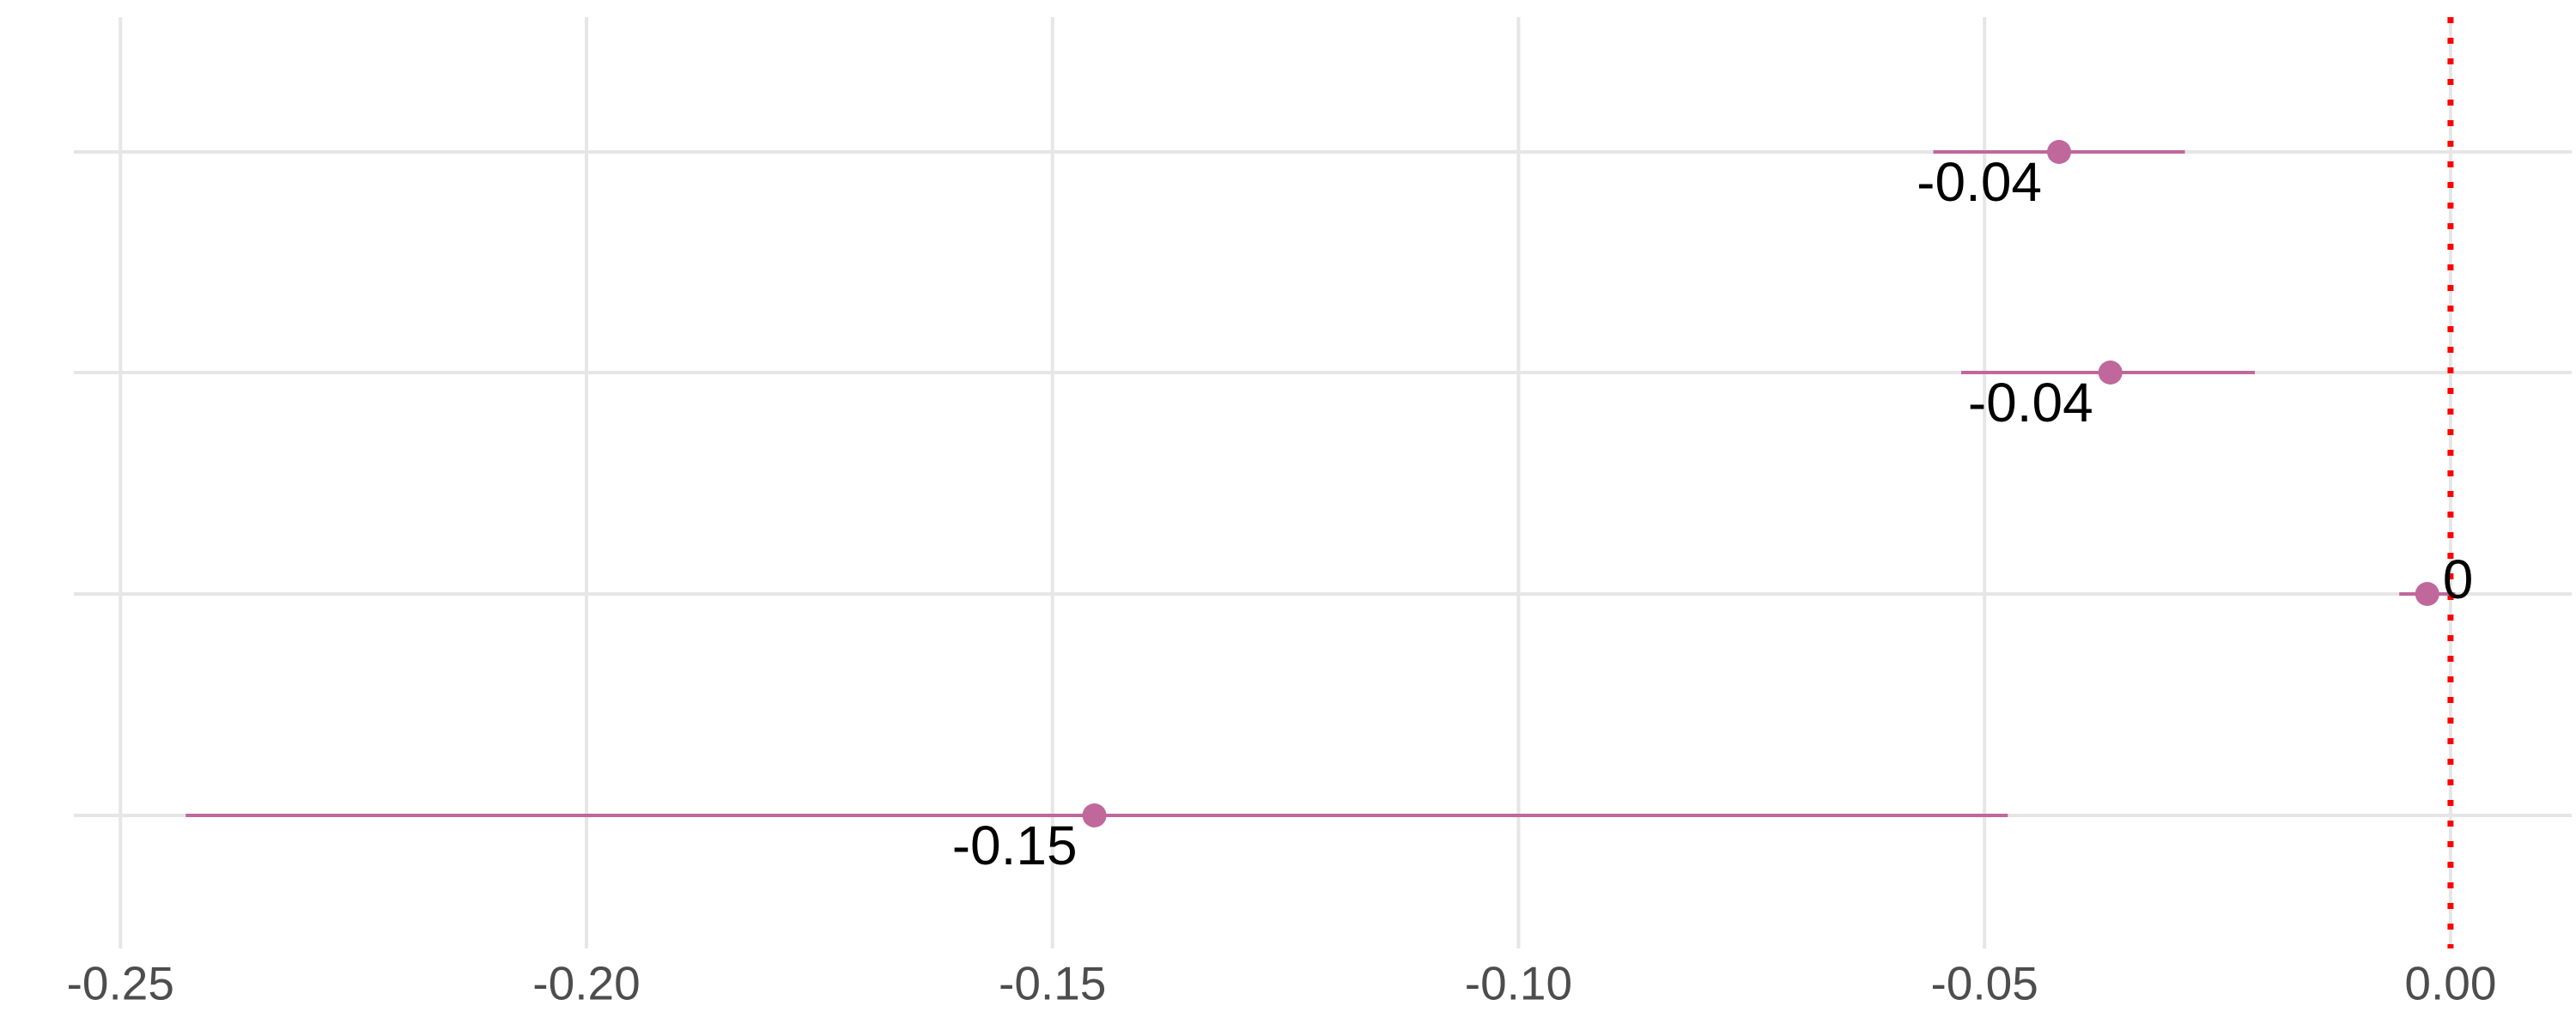 This screenshot has height=1030, width=2576. Describe the element at coordinates (2450, 983) in the screenshot. I see `x-tick-label: 0.00` at that location.